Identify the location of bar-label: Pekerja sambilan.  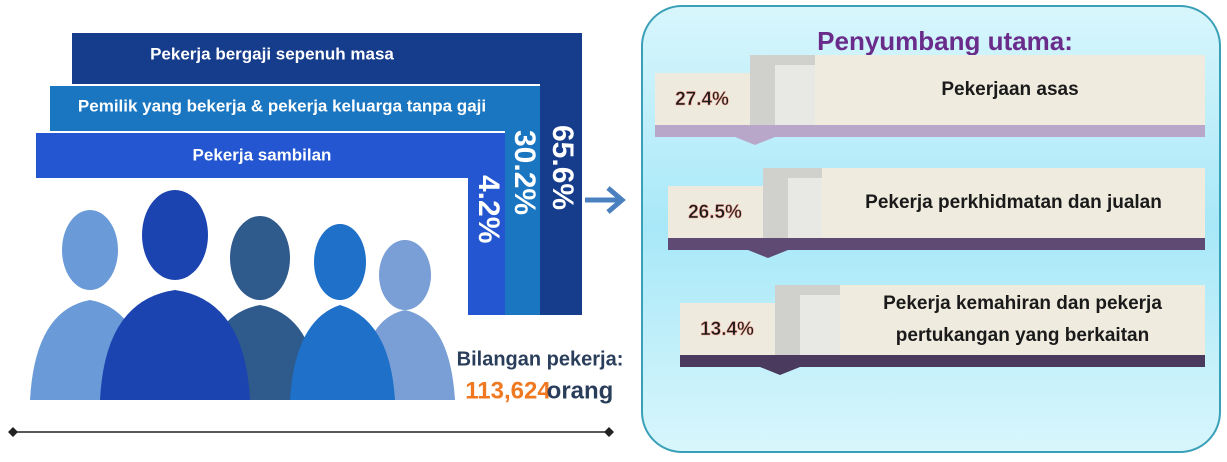
(262, 154).